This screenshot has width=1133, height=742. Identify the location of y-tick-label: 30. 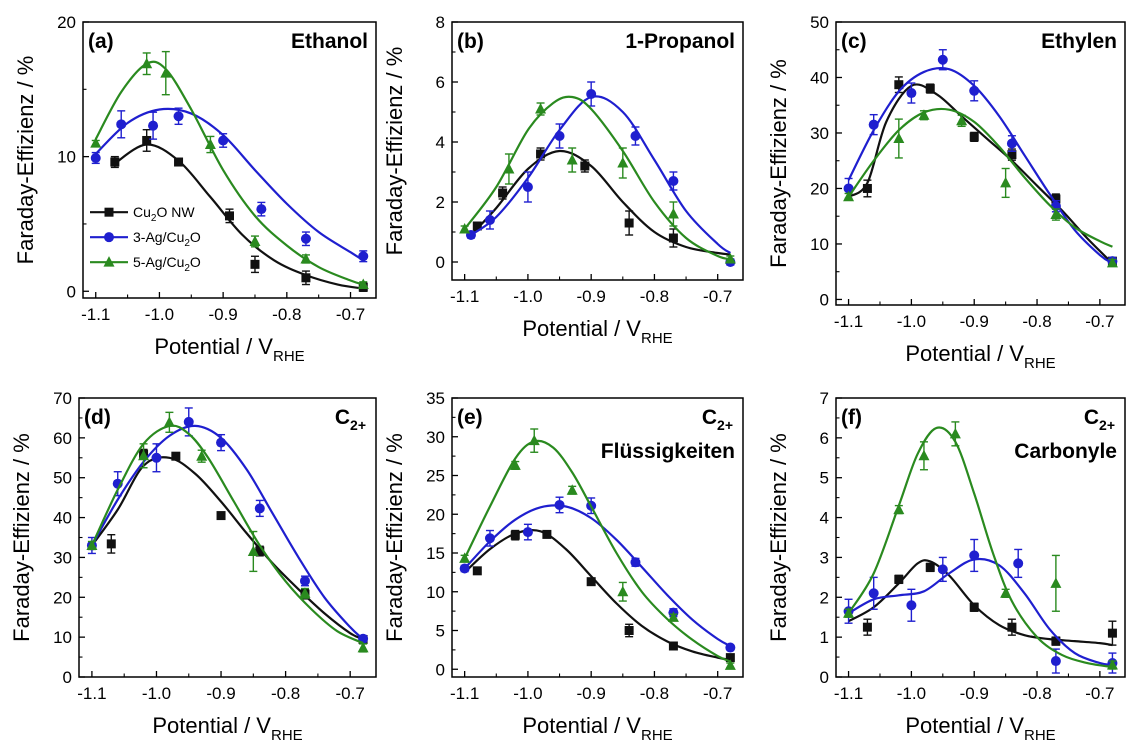
(819, 133).